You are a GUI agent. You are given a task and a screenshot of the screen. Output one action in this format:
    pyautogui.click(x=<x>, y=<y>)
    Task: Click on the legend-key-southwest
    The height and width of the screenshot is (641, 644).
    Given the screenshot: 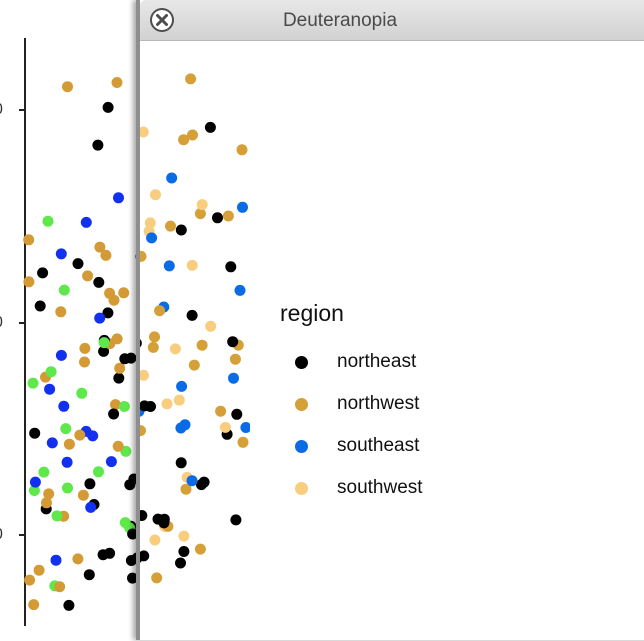 What is the action you would take?
    pyautogui.click(x=301, y=488)
    